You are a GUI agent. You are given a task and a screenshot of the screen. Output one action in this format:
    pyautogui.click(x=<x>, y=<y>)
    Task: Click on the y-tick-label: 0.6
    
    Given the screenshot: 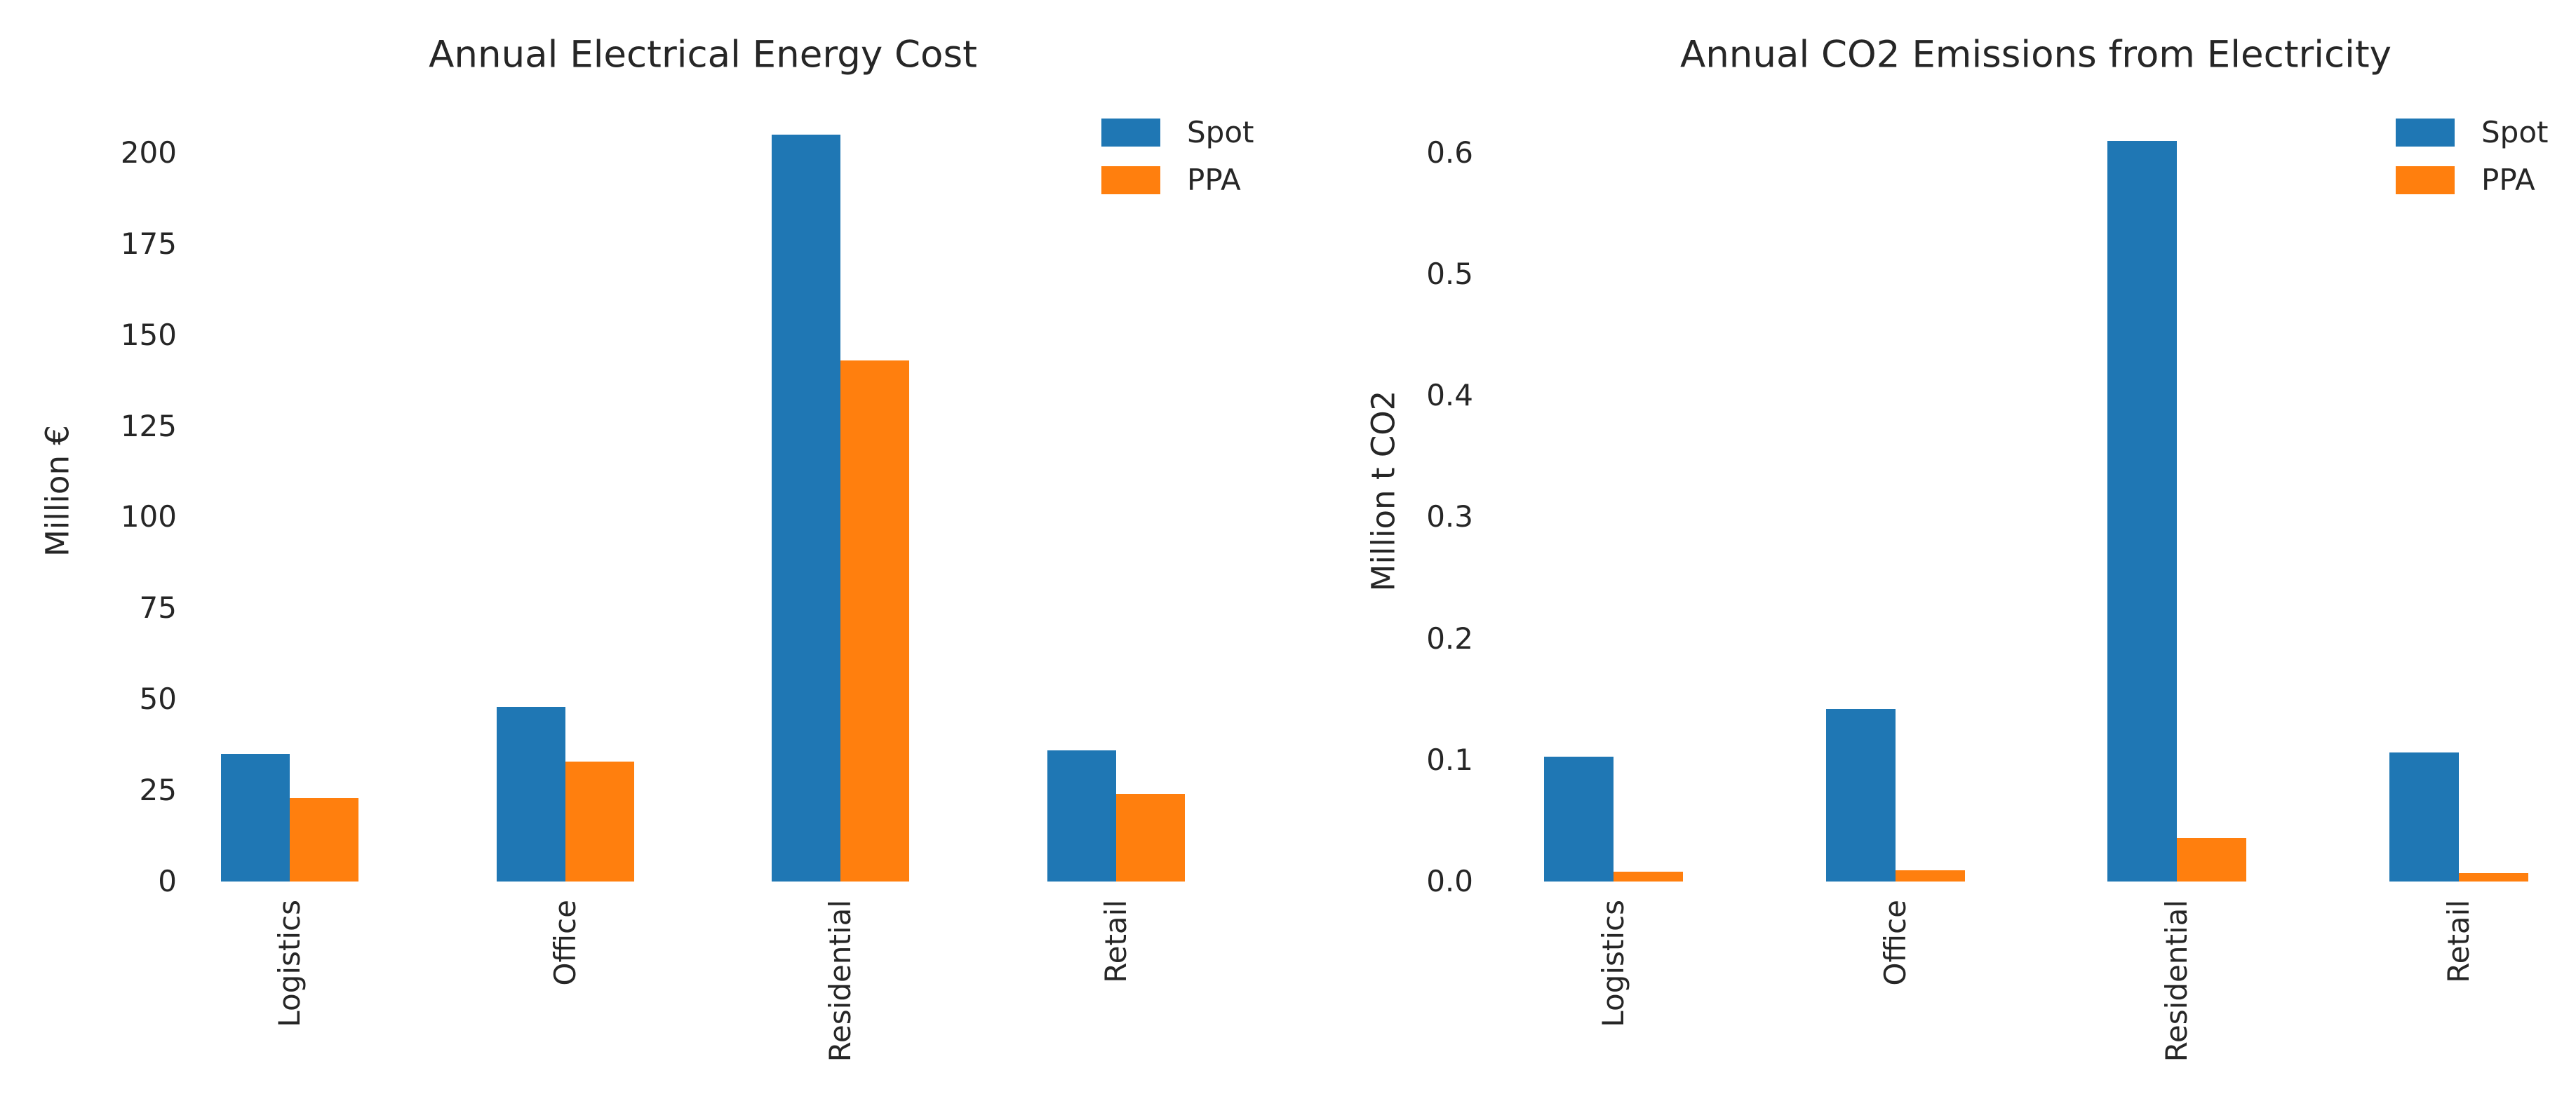 What is the action you would take?
    pyautogui.click(x=1450, y=152)
    